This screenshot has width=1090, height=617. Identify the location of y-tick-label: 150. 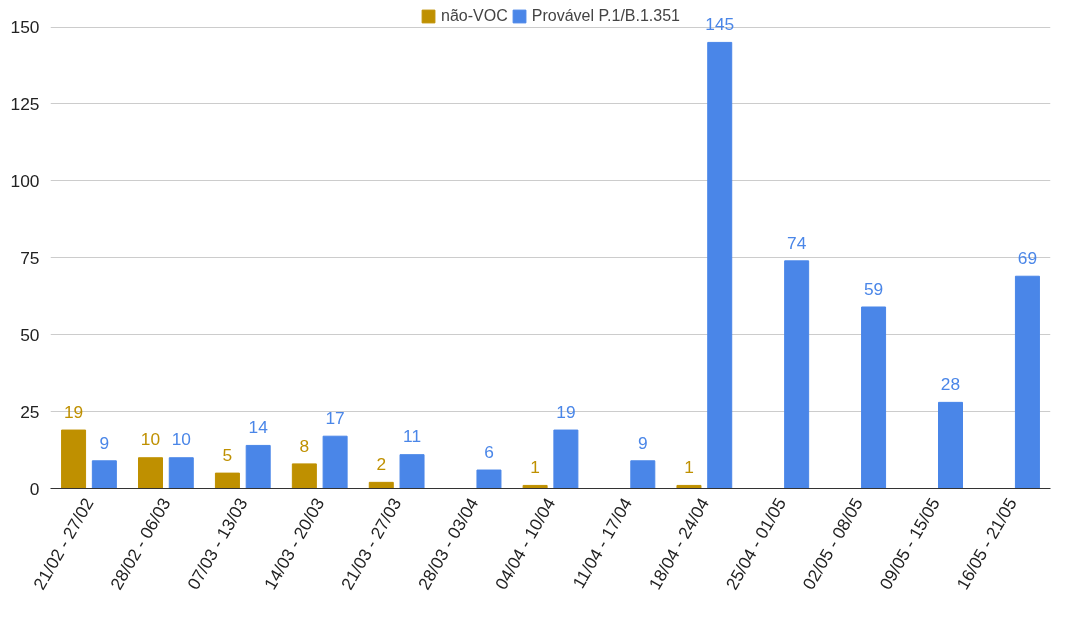
(25, 27).